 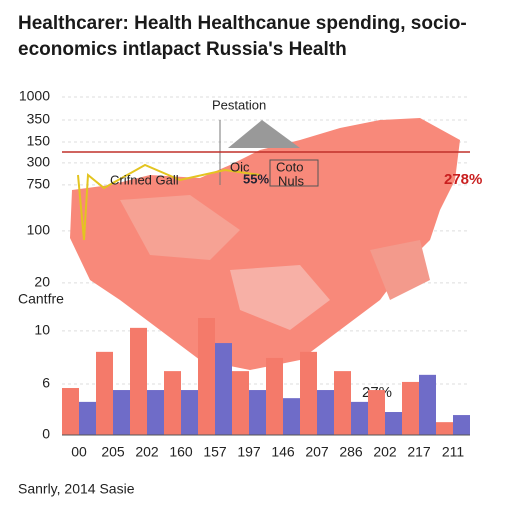 I want to click on annotation: Oic, so click(x=240, y=166).